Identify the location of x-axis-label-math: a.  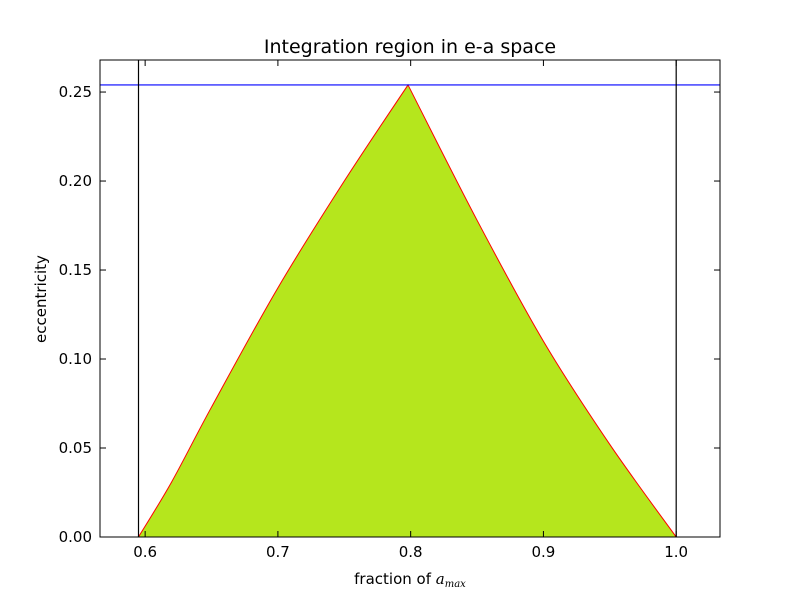
(440, 579).